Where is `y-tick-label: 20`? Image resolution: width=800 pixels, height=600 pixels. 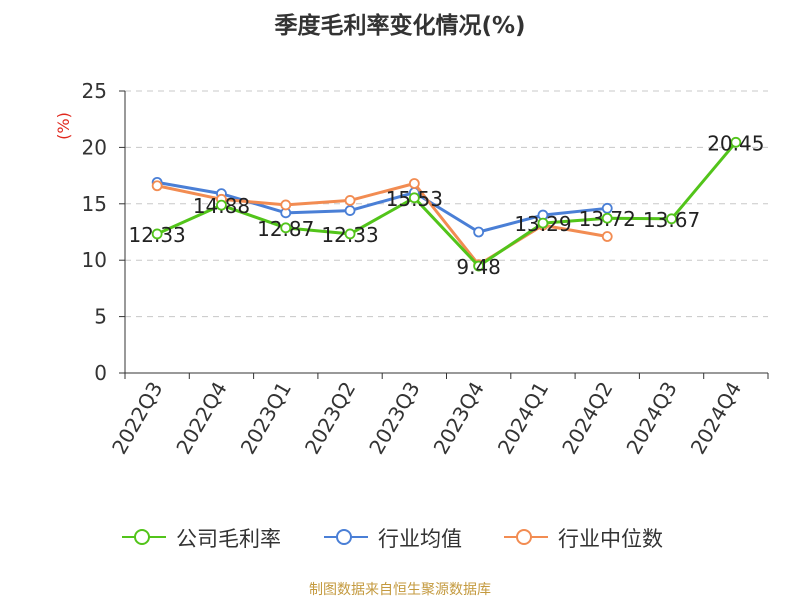
y-tick-label: 20 is located at coordinates (94, 147).